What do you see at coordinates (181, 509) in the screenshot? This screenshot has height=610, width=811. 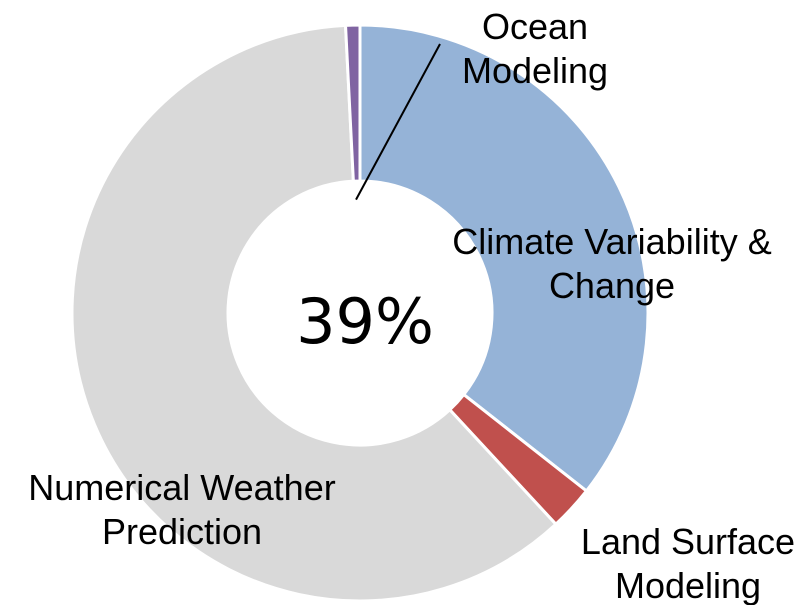 I see `slice-label-numerical-weather-prediction: Numerical Weather Prediction` at bounding box center [181, 509].